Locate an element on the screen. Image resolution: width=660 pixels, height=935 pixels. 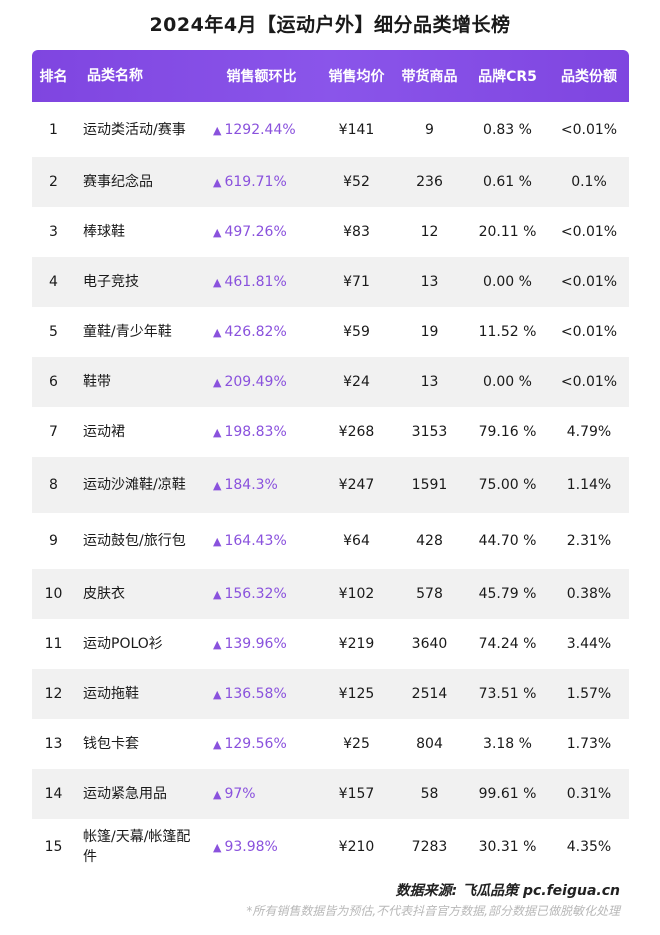
avg-price-cell: ¥25 is located at coordinates (356, 744).